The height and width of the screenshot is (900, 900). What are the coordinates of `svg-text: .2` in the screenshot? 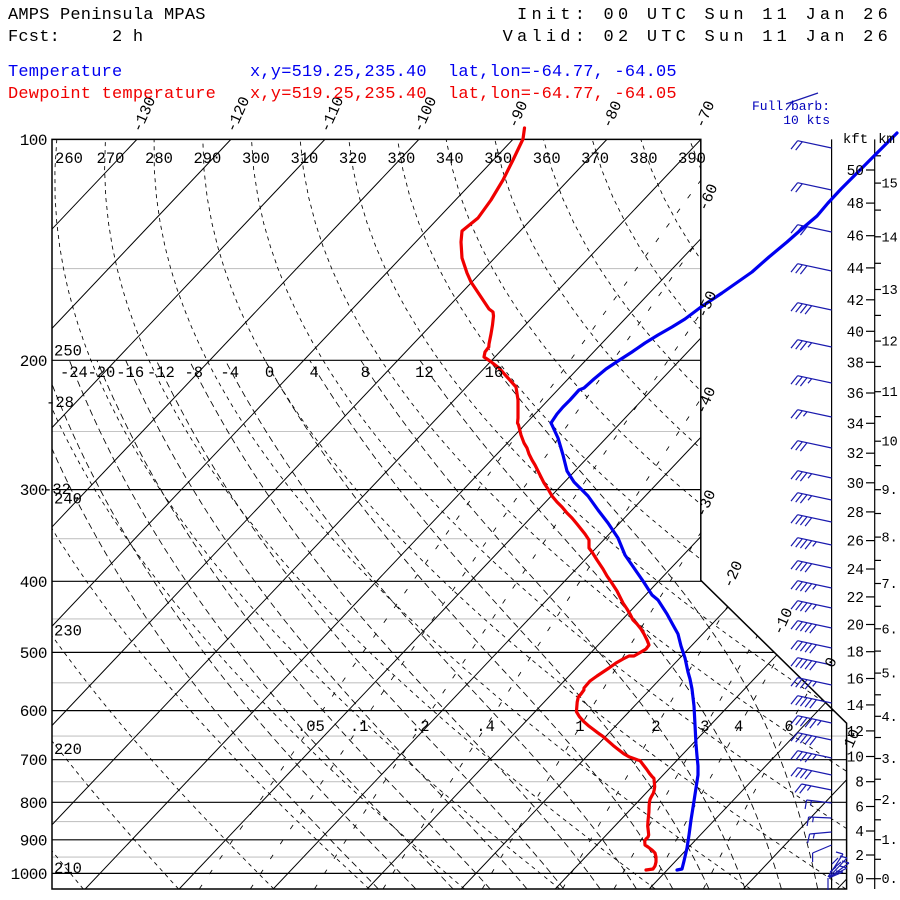 It's located at (420, 727).